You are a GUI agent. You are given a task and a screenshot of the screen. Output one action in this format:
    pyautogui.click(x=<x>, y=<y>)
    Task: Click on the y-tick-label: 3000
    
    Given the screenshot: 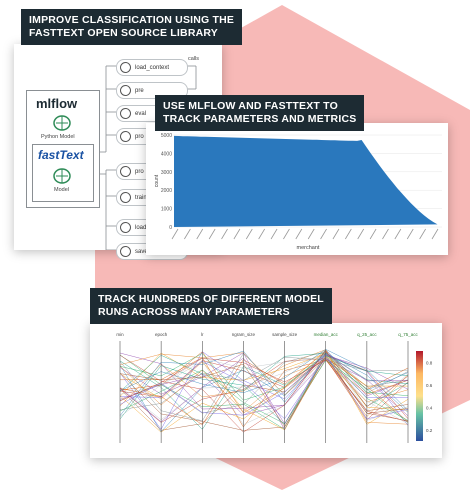 What is the action you would take?
    pyautogui.click(x=166, y=173)
    